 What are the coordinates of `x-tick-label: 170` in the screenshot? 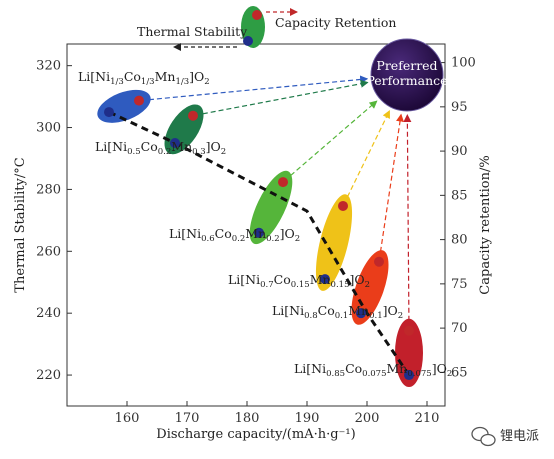 It's located at (187, 418).